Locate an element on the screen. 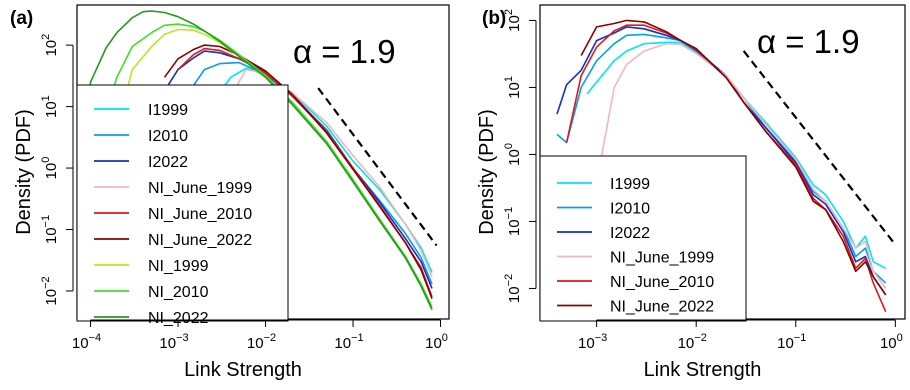 This screenshot has height=390, width=910. legend-box is located at coordinates (182, 203).